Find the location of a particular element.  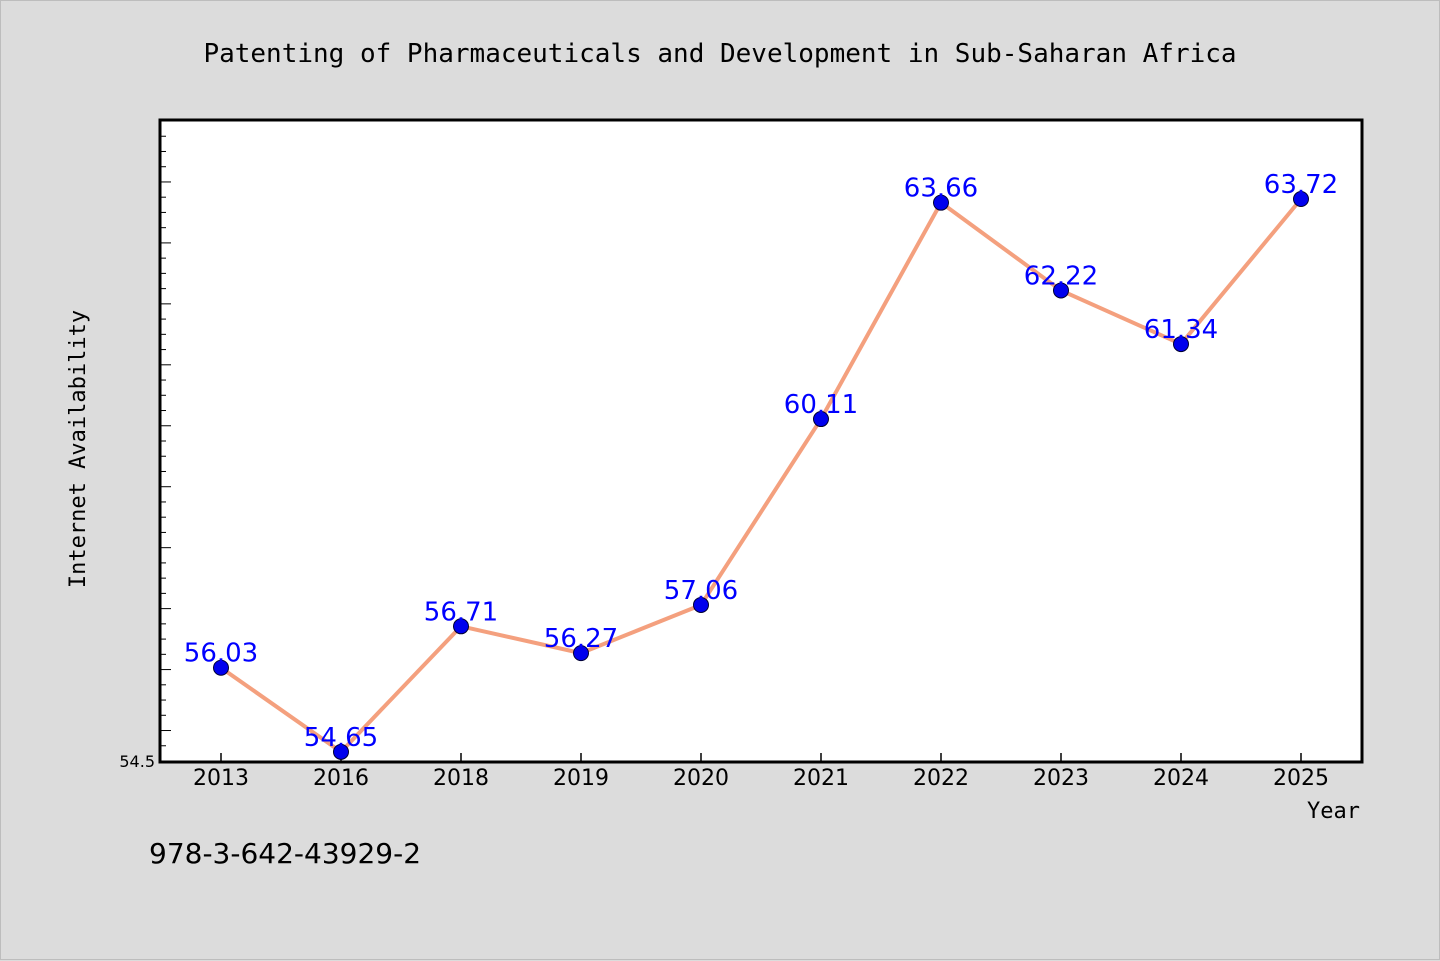

x-tick-label: 2023 is located at coordinates (1061, 778).